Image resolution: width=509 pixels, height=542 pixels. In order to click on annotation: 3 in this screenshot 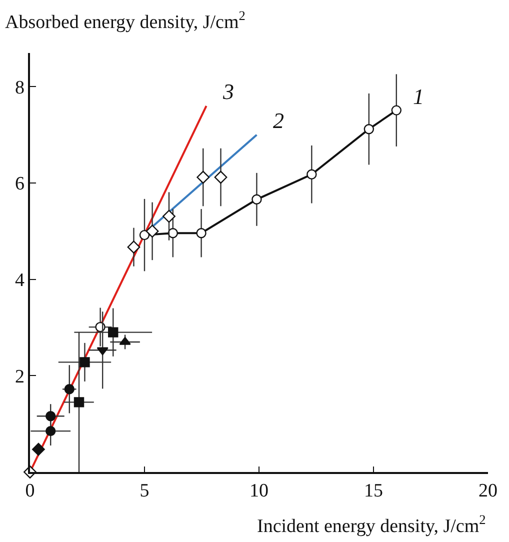, I will do `click(228, 91)`.